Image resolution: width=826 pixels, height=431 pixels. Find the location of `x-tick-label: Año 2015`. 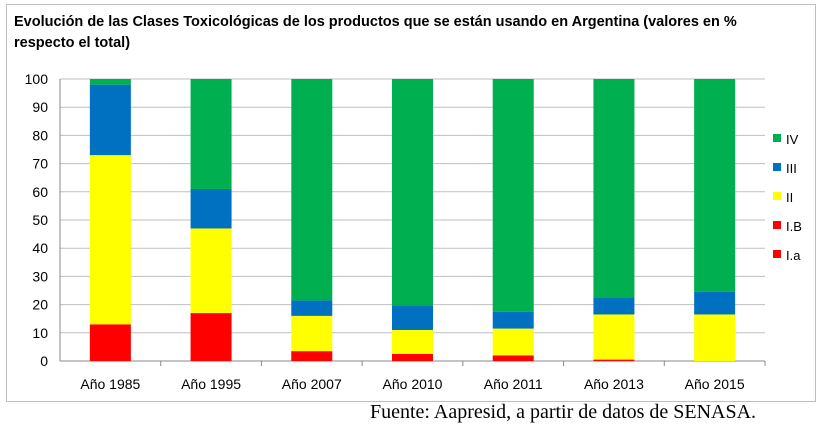

x-tick-label: Año 2015 is located at coordinates (715, 384).